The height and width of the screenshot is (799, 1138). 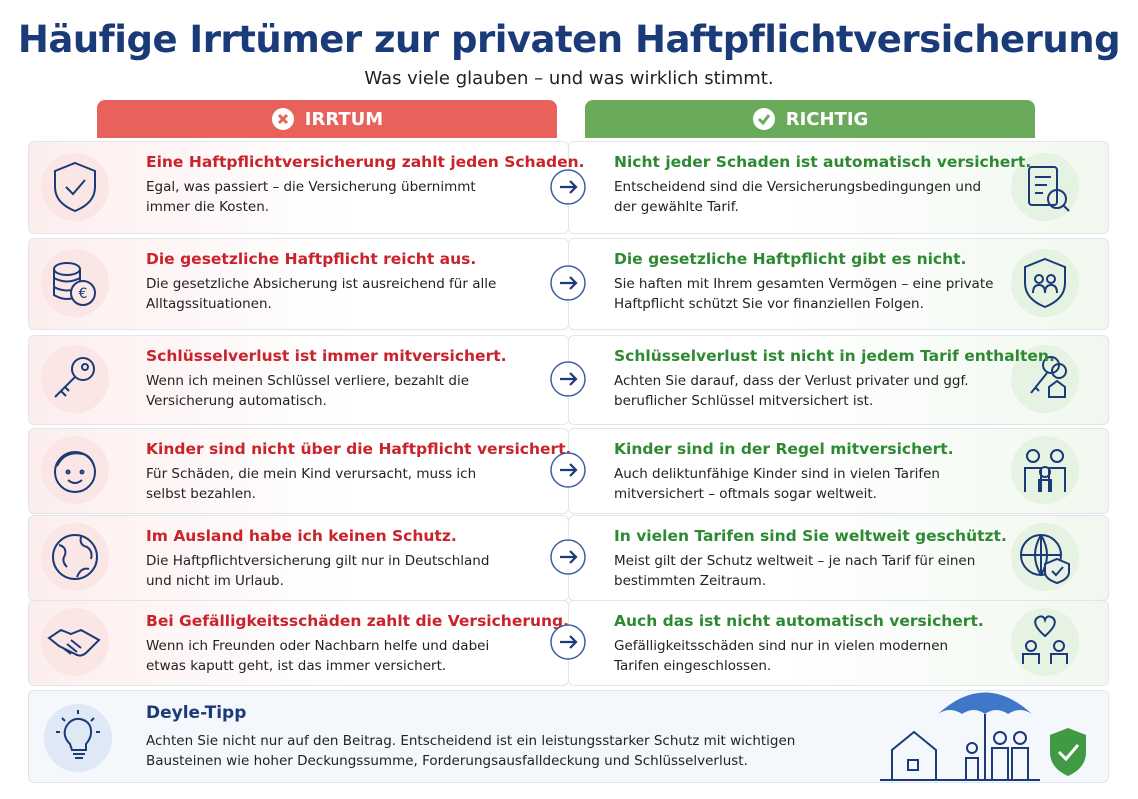 What do you see at coordinates (827, 119) in the screenshot?
I see `fact-label: RICHTIG` at bounding box center [827, 119].